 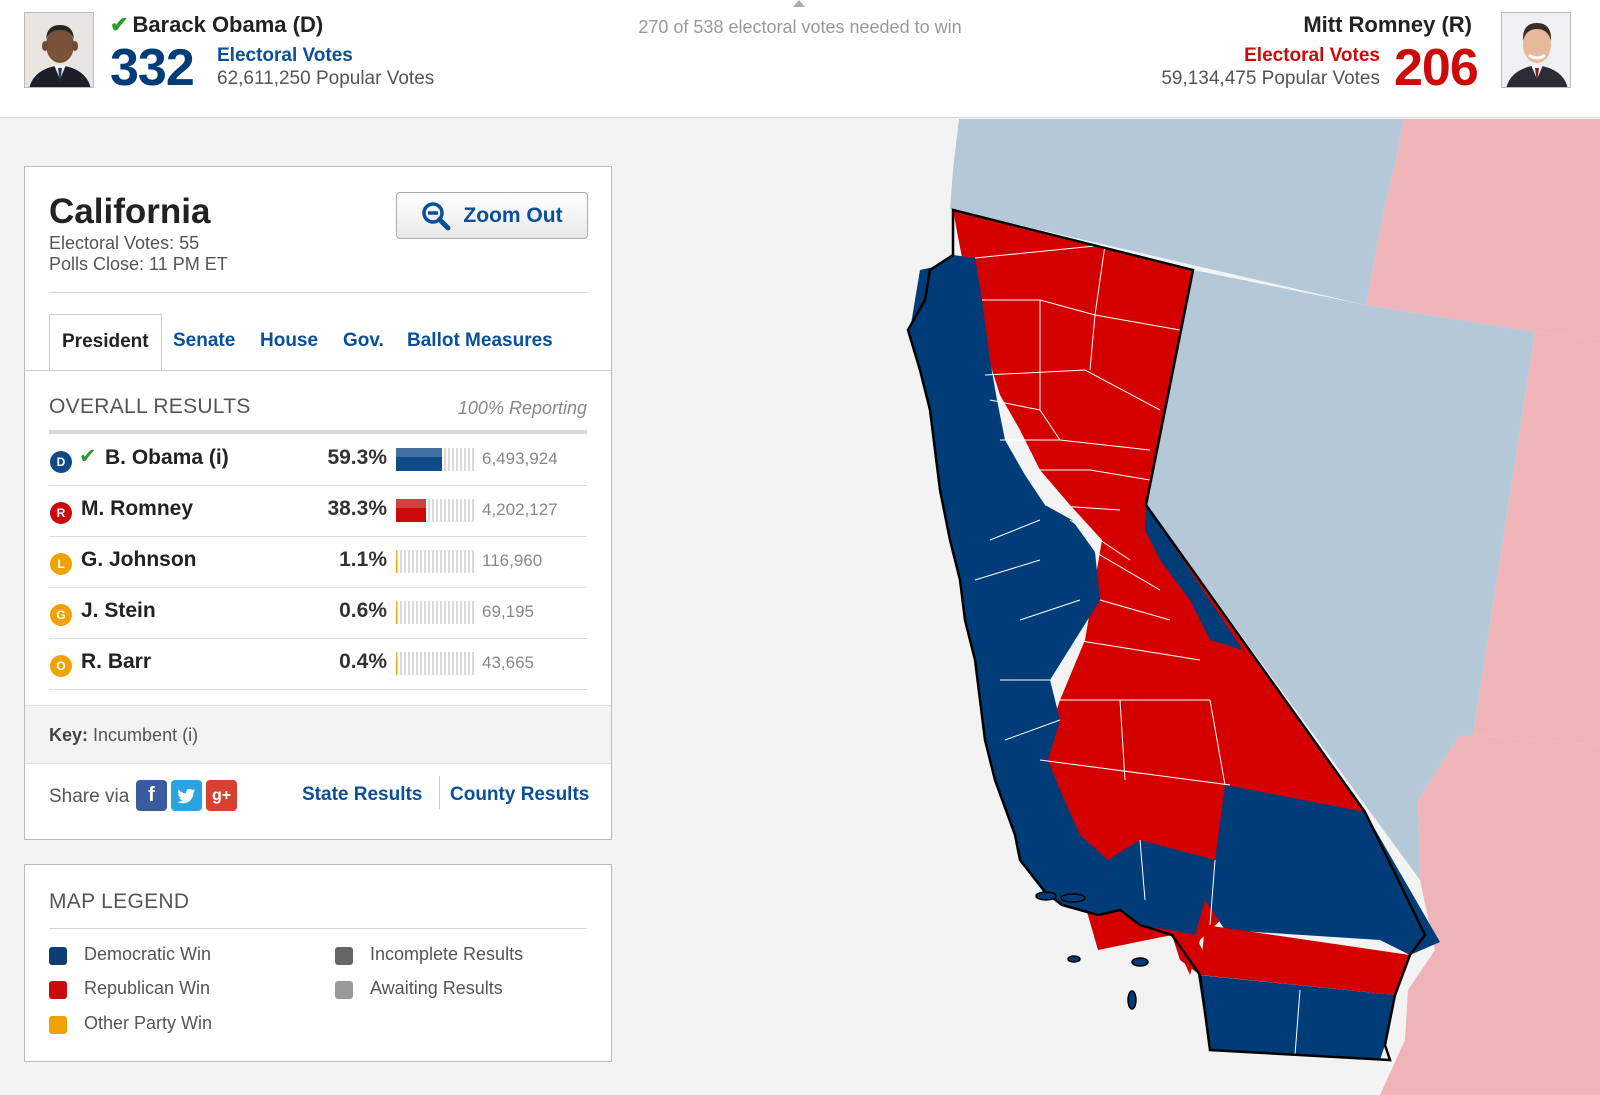 I want to click on ca-southeast-democratic, so click(x=1194, y=577).